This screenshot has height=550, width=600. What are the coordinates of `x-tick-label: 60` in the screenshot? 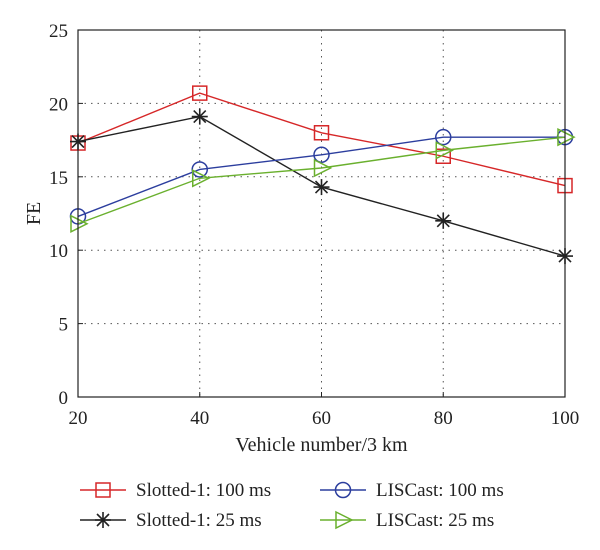 It's located at (321, 418).